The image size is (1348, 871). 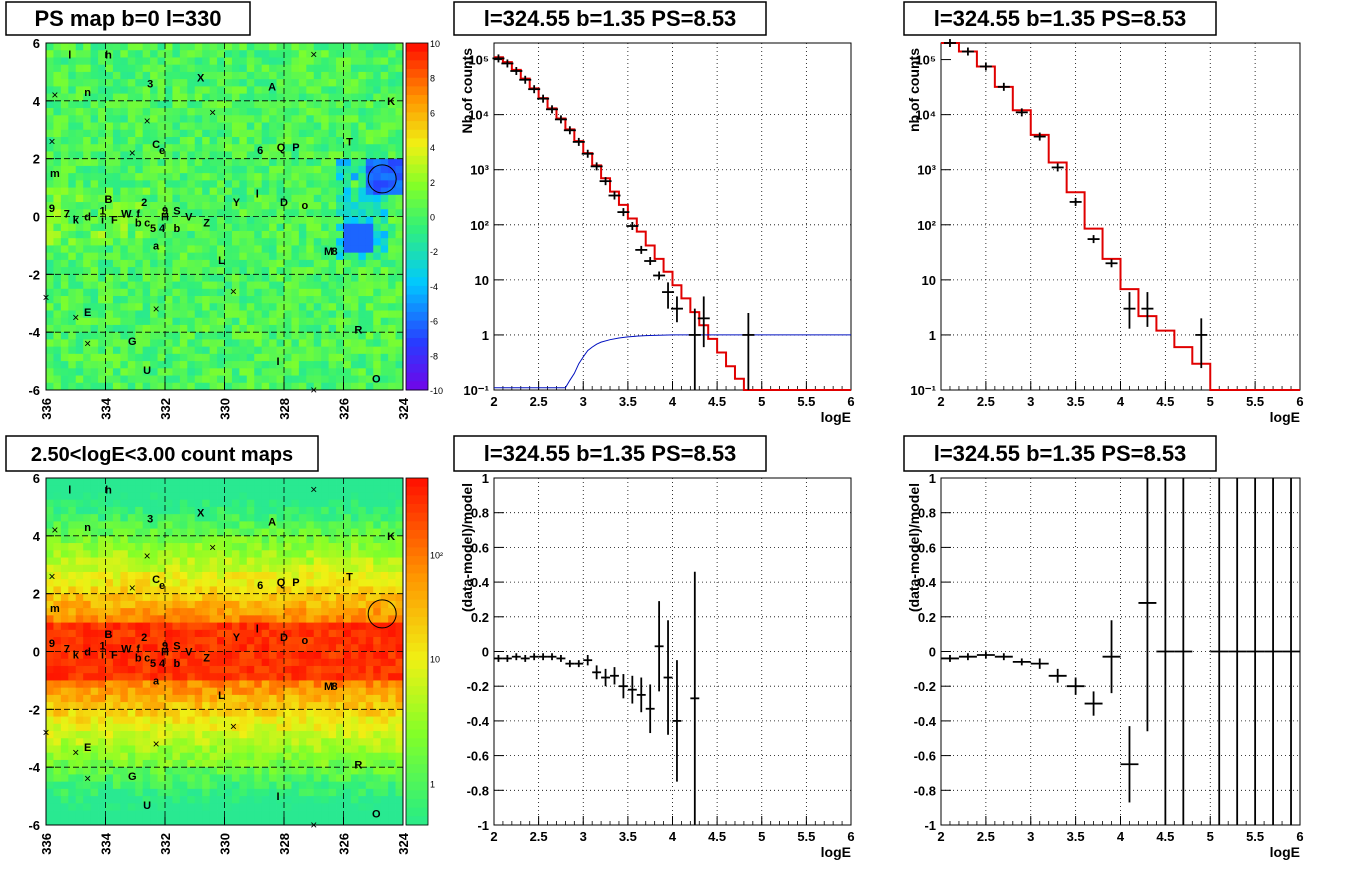 I want to click on title-p2: l=324.55 b=1.35 PS=8.53, so click(x=610, y=18).